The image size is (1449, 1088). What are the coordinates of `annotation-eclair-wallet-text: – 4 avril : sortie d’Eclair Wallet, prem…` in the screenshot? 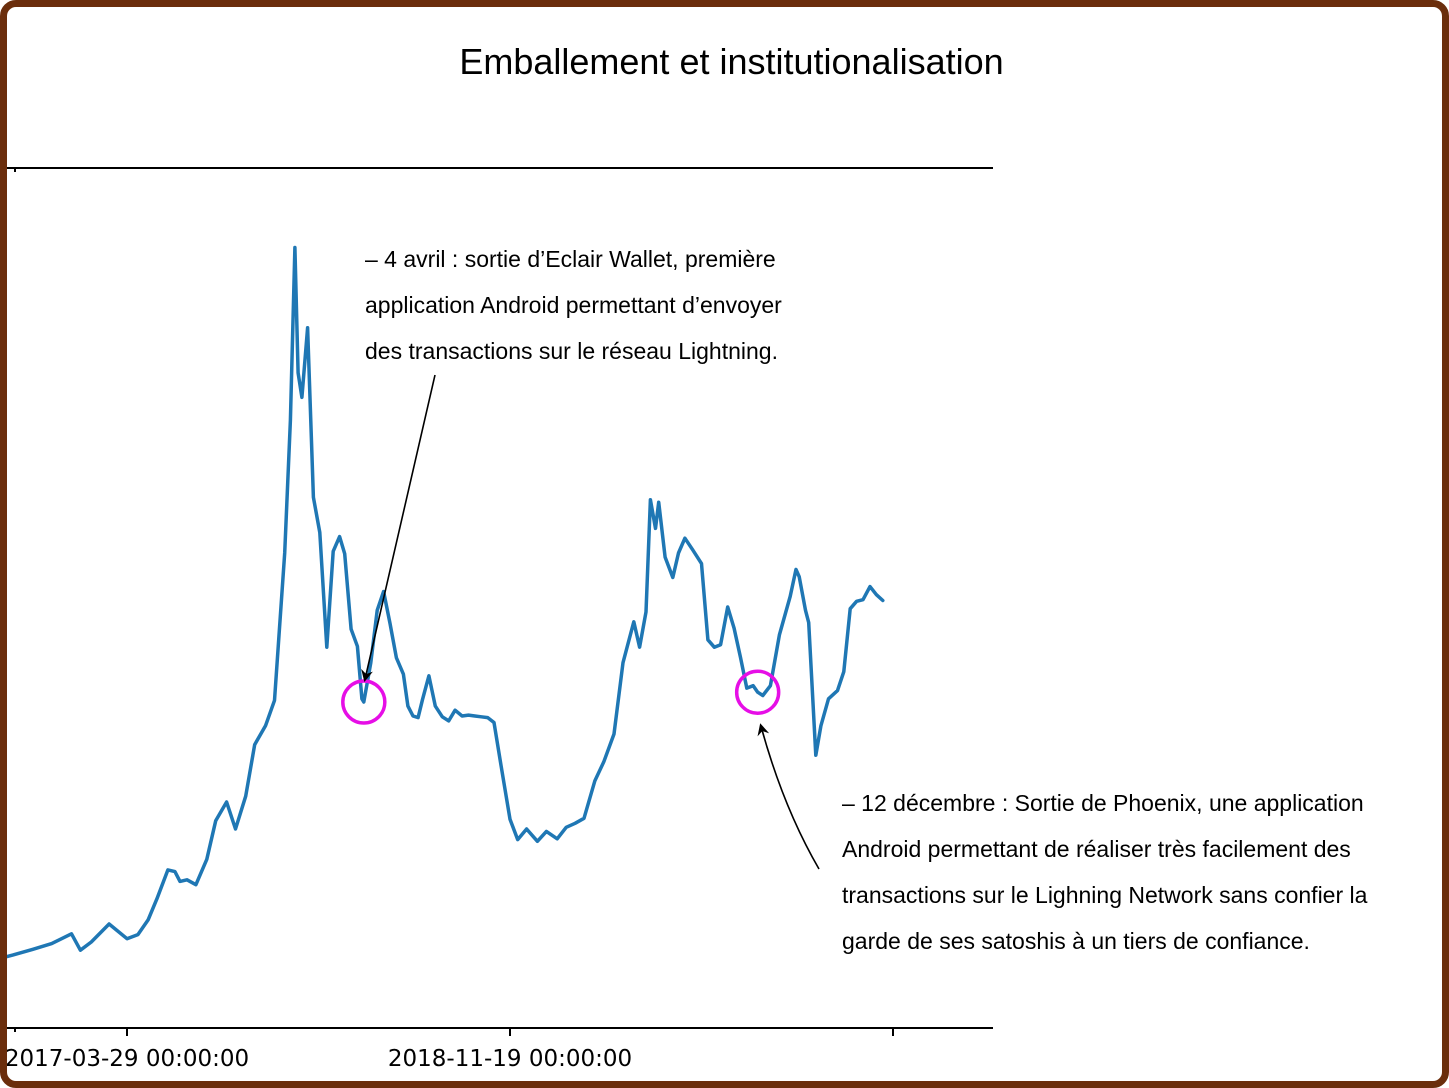 It's located at (573, 305).